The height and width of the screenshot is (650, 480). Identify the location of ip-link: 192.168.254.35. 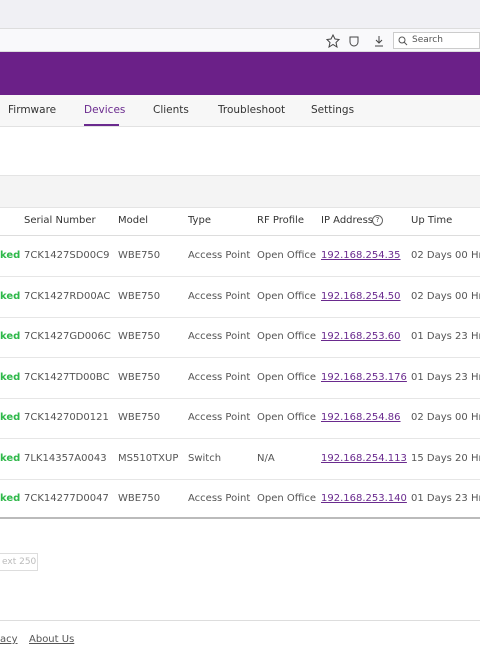
(361, 255).